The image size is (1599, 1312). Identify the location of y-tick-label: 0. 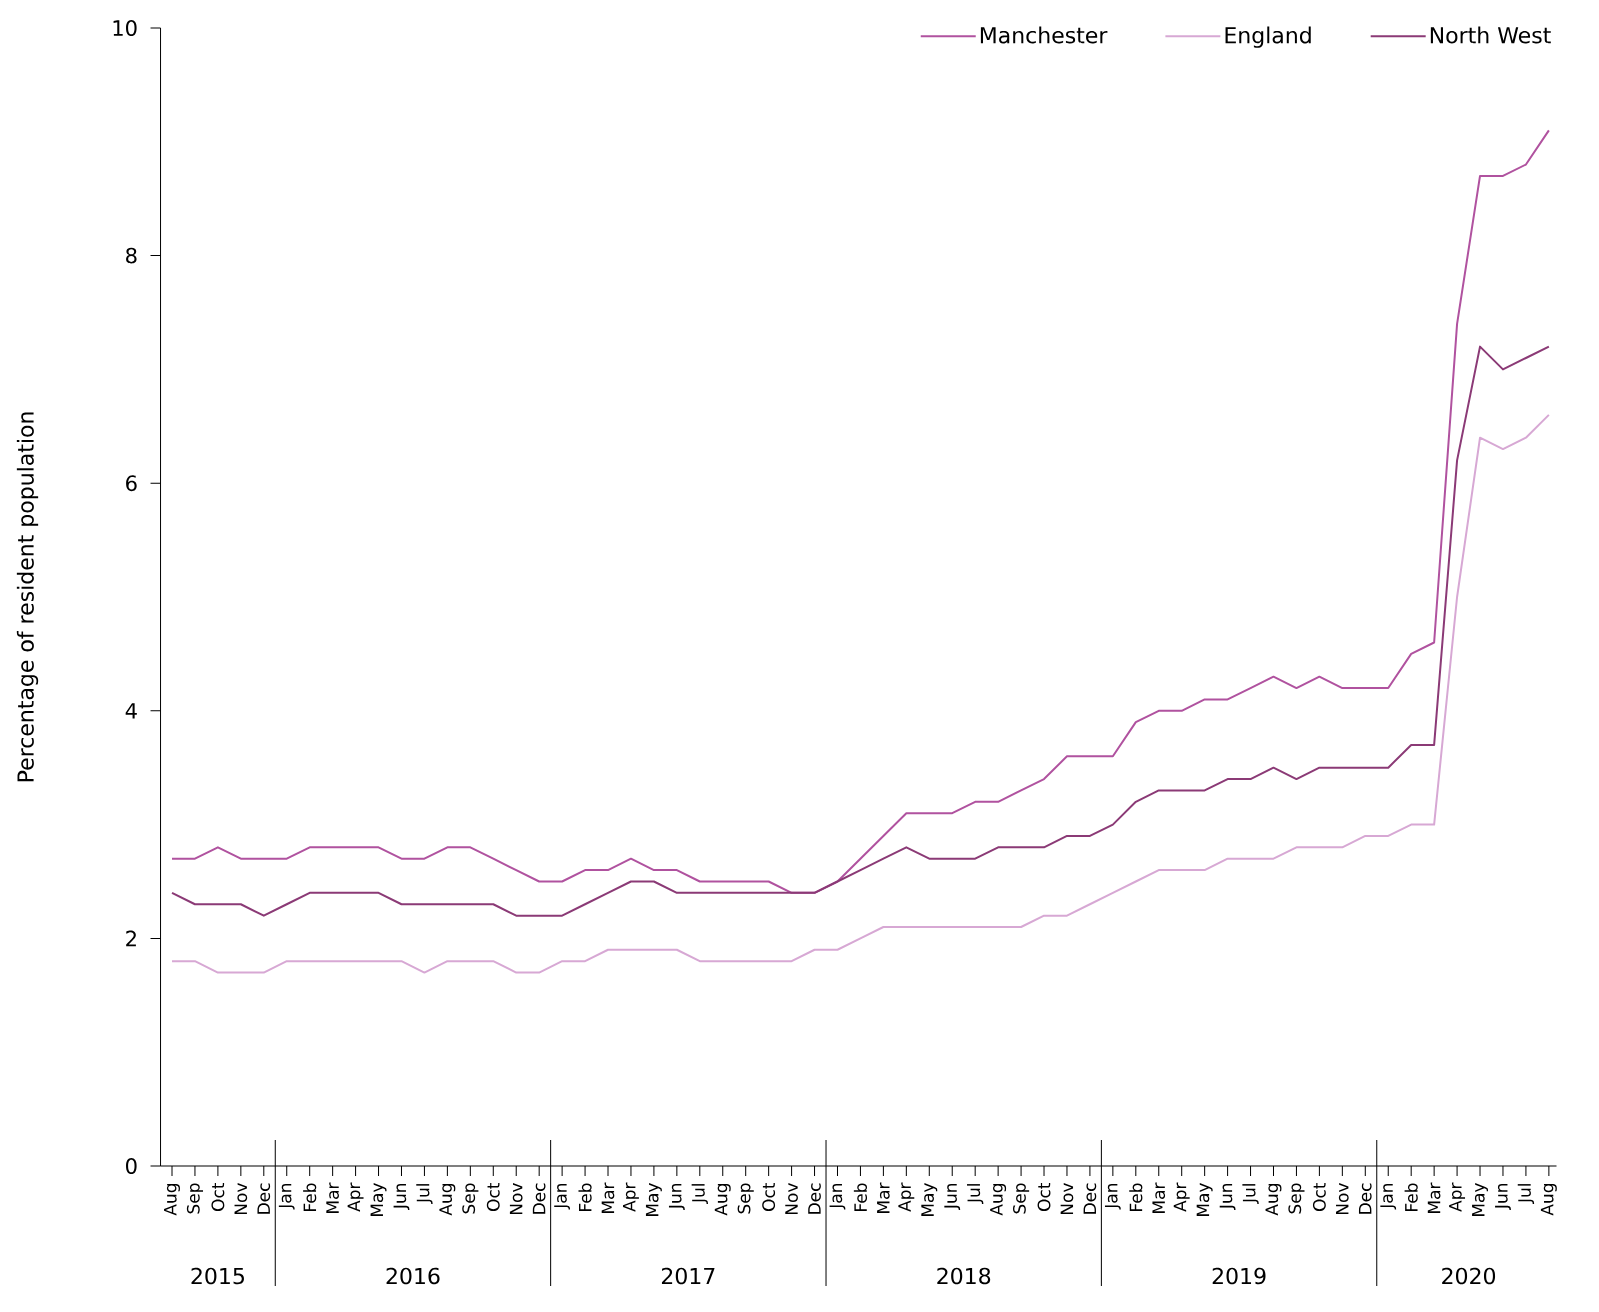
(131, 1166).